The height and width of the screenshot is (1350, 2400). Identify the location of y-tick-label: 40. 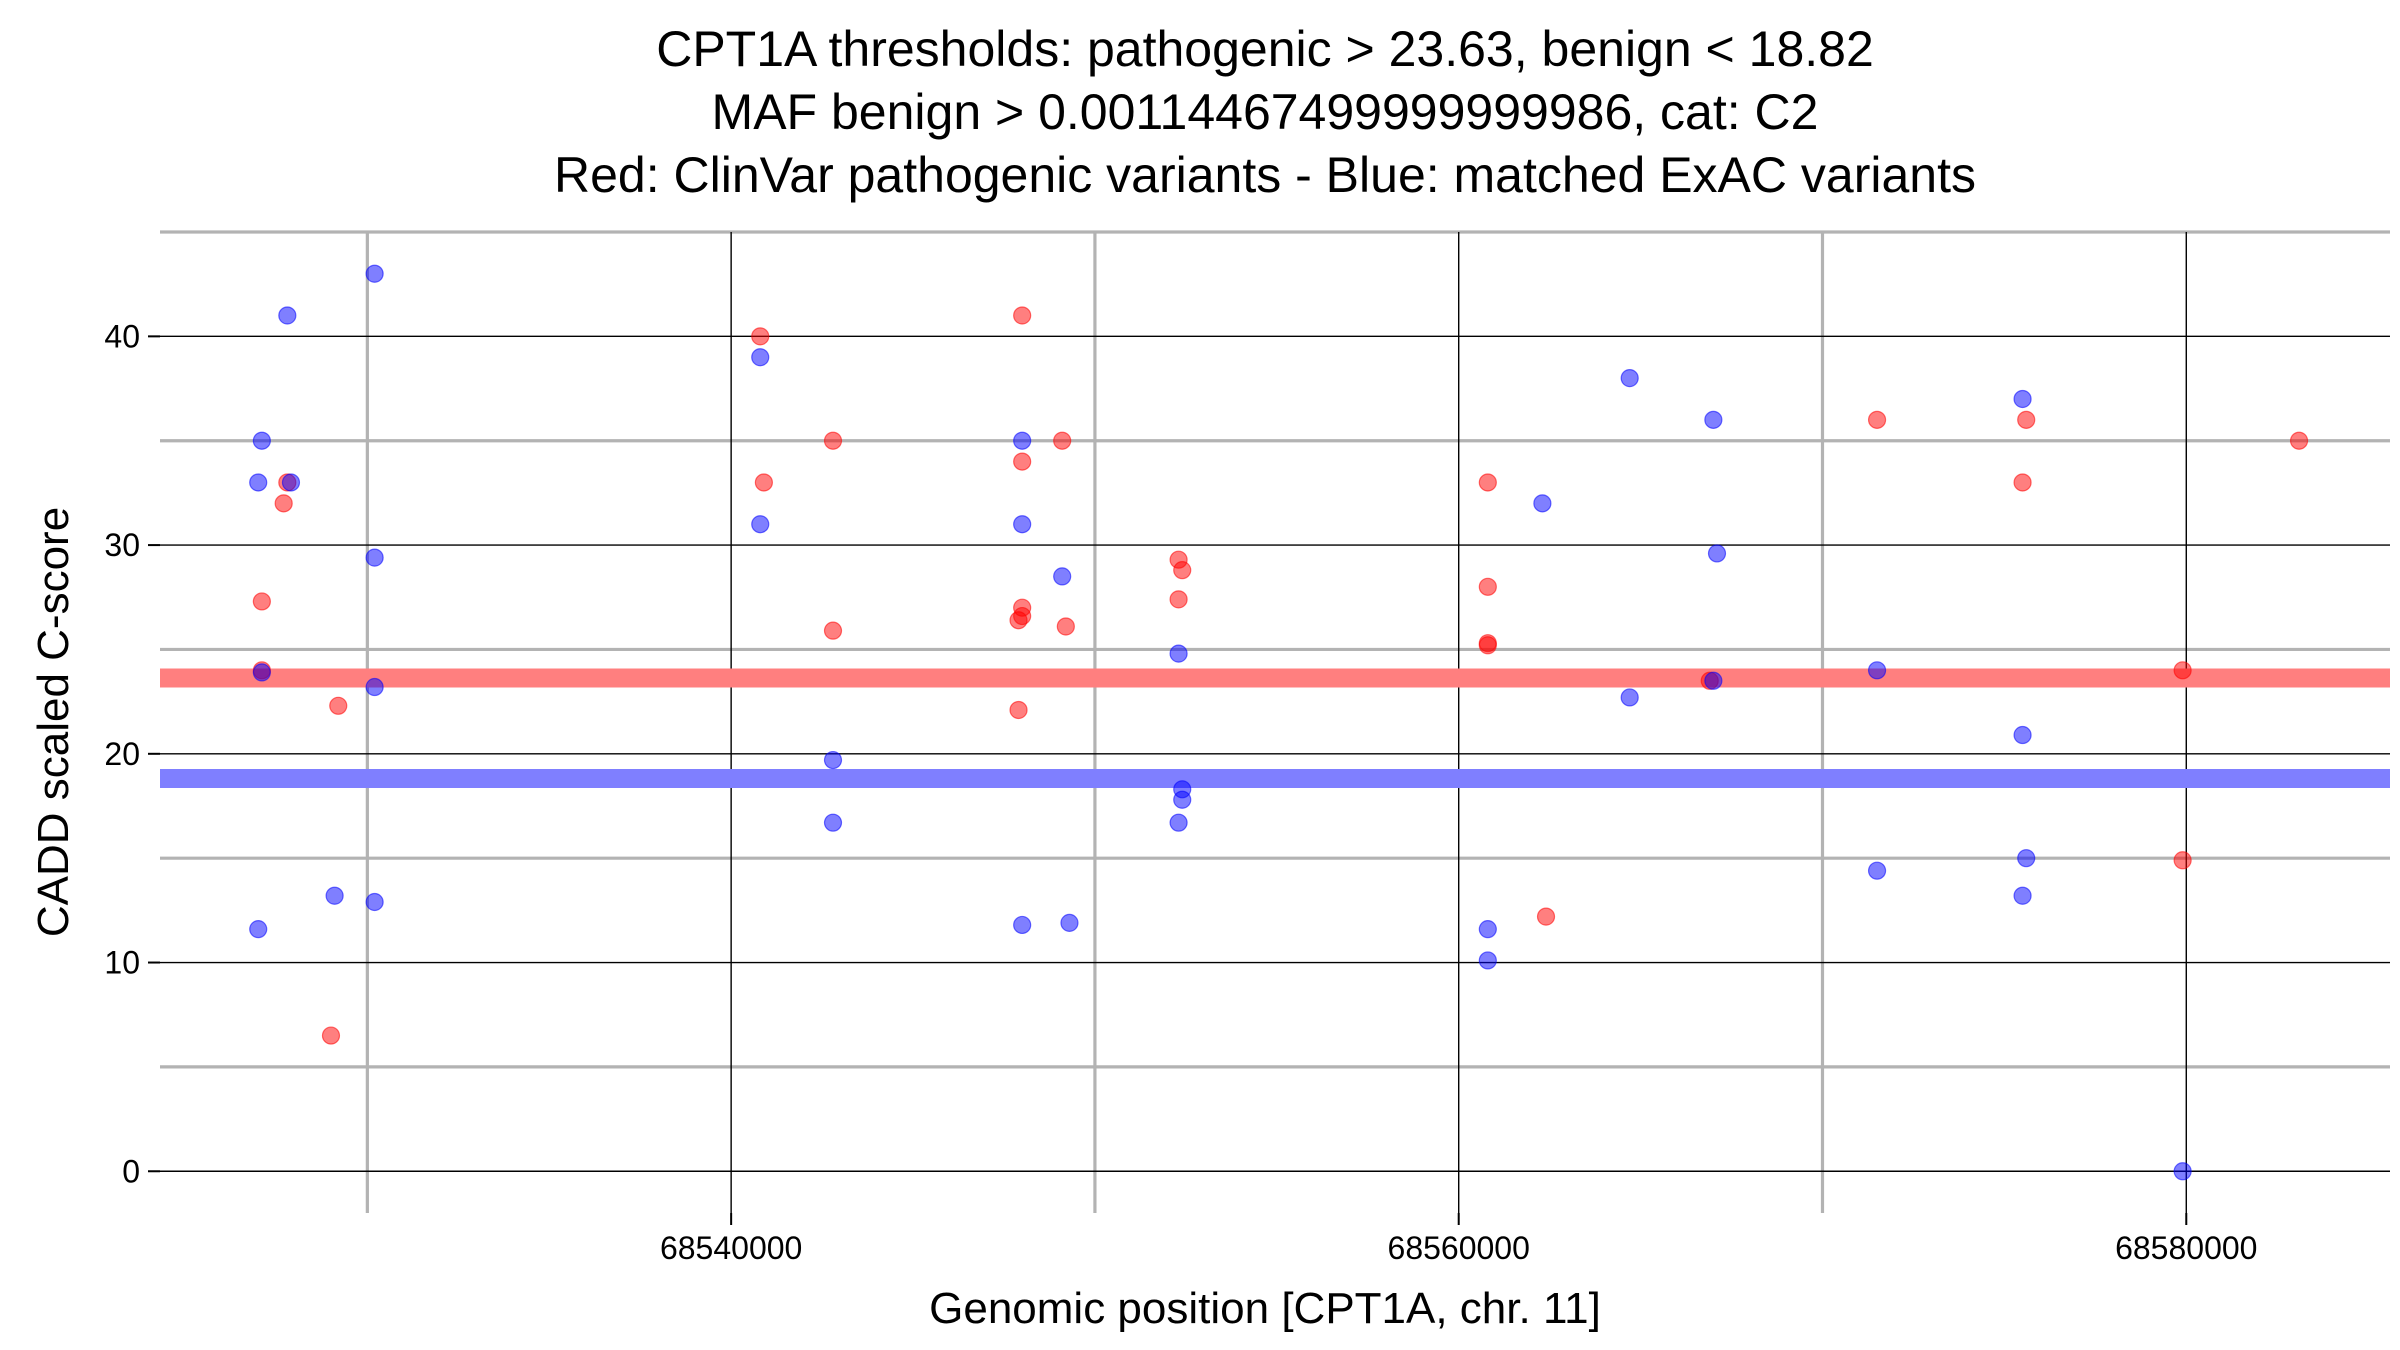
(122, 336).